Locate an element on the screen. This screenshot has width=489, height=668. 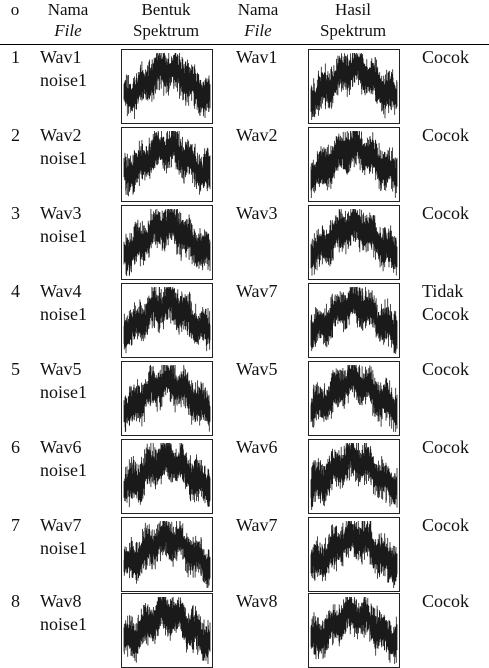
table-row: 7 Wav7 noise1 Wav7 Cocok is located at coordinates (244, 553).